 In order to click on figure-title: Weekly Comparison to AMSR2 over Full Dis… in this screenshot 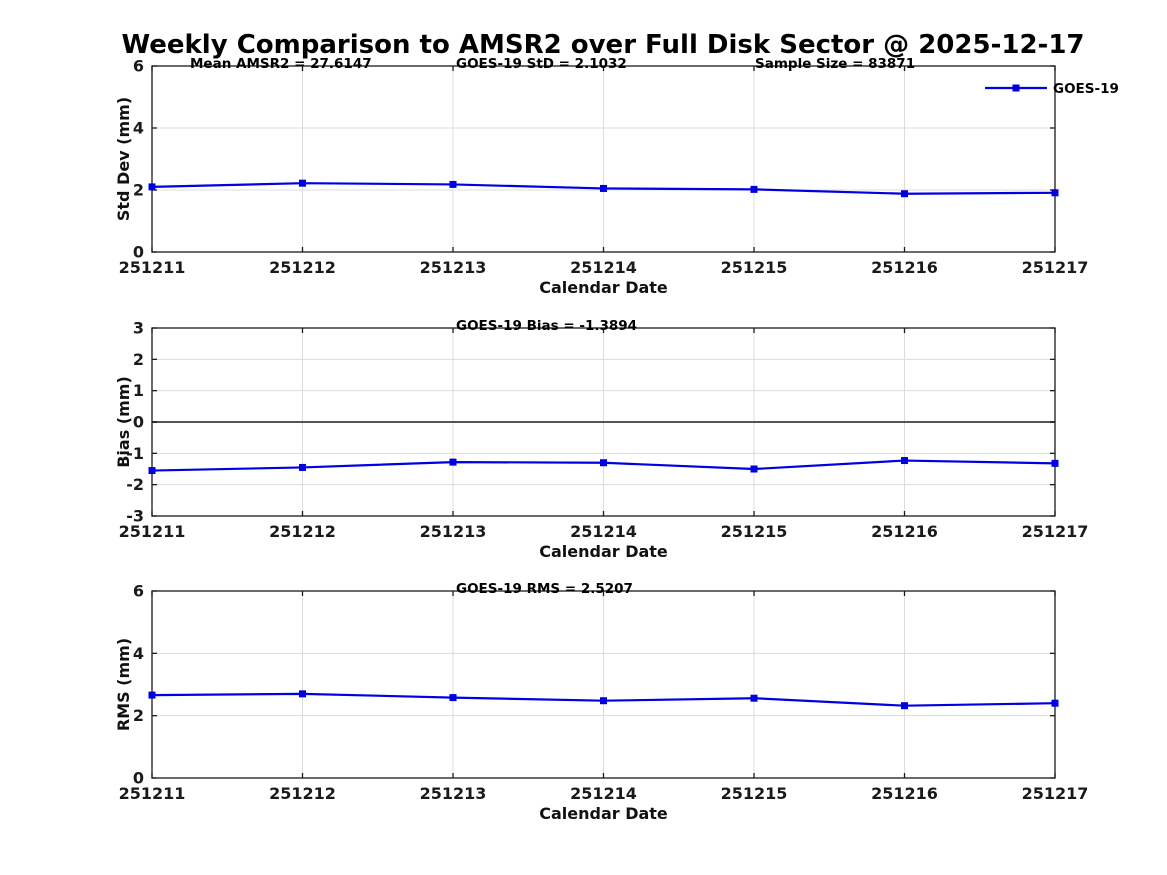, I will do `click(602, 45)`.